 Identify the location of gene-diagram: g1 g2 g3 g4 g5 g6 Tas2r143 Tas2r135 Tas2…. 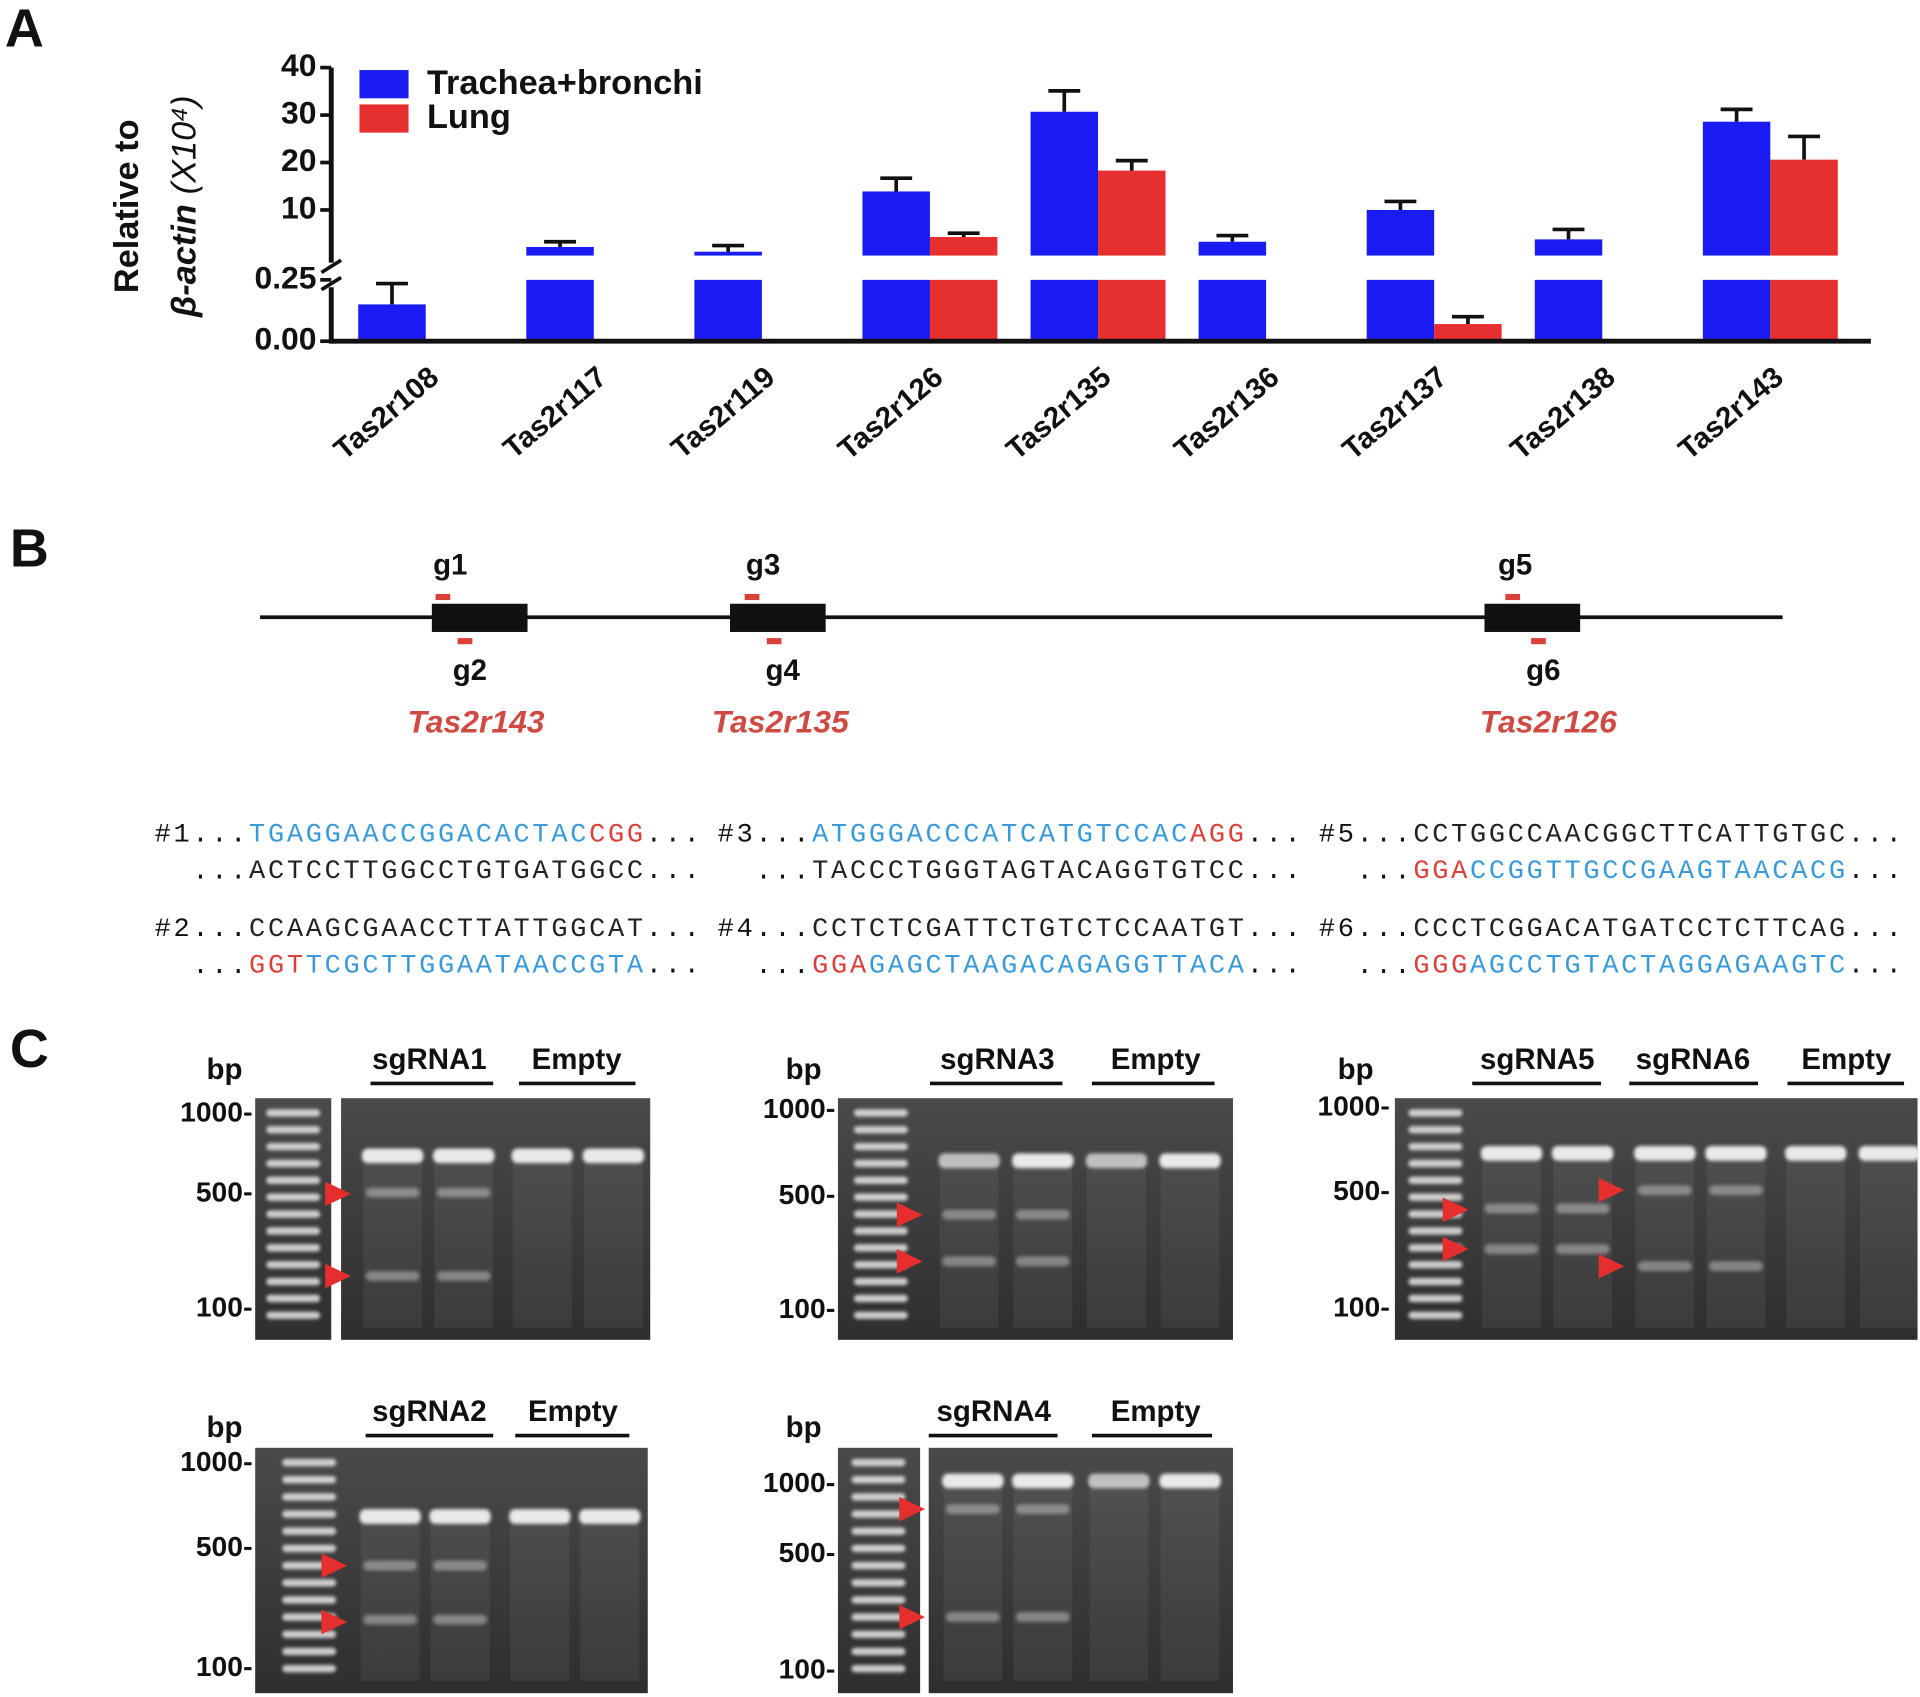
(1021, 644).